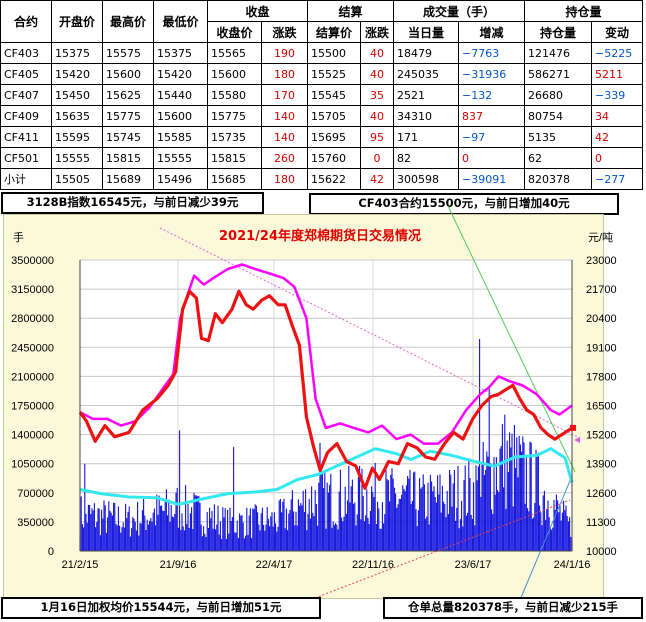  Describe the element at coordinates (601, 319) in the screenshot. I see `y-right-tick-label: 20400` at that location.